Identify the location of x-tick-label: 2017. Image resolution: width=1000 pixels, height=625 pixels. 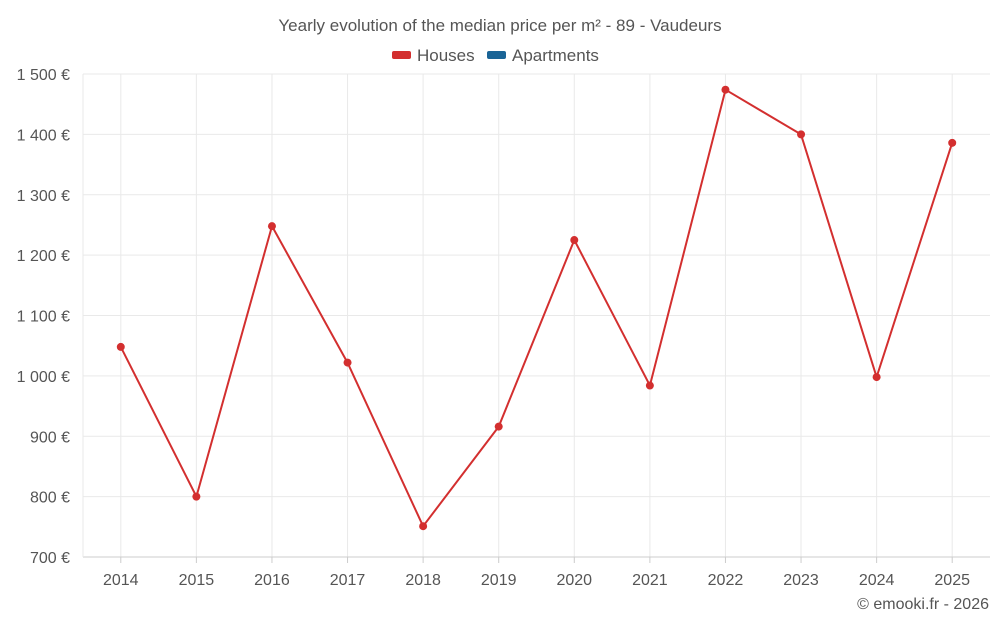
(348, 580).